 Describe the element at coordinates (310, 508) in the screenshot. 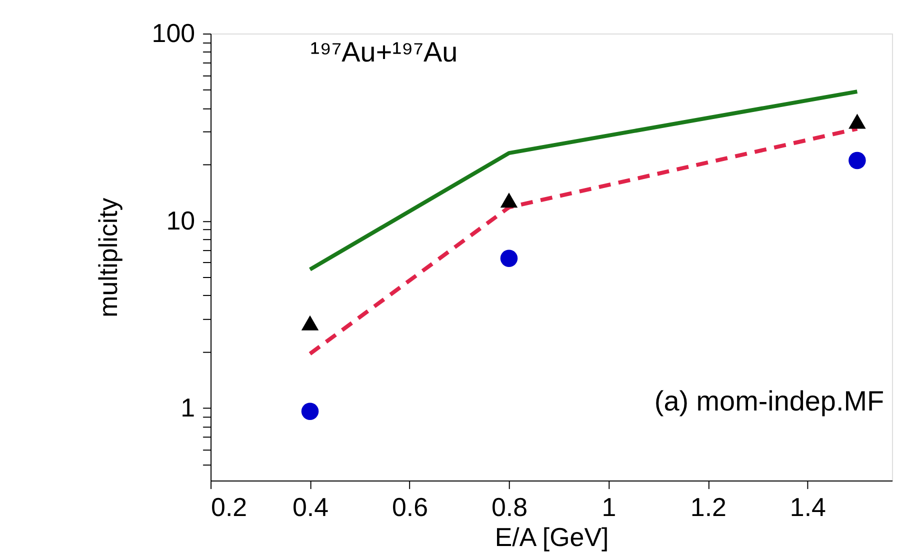

I see `x-tick-label: 0.4` at that location.